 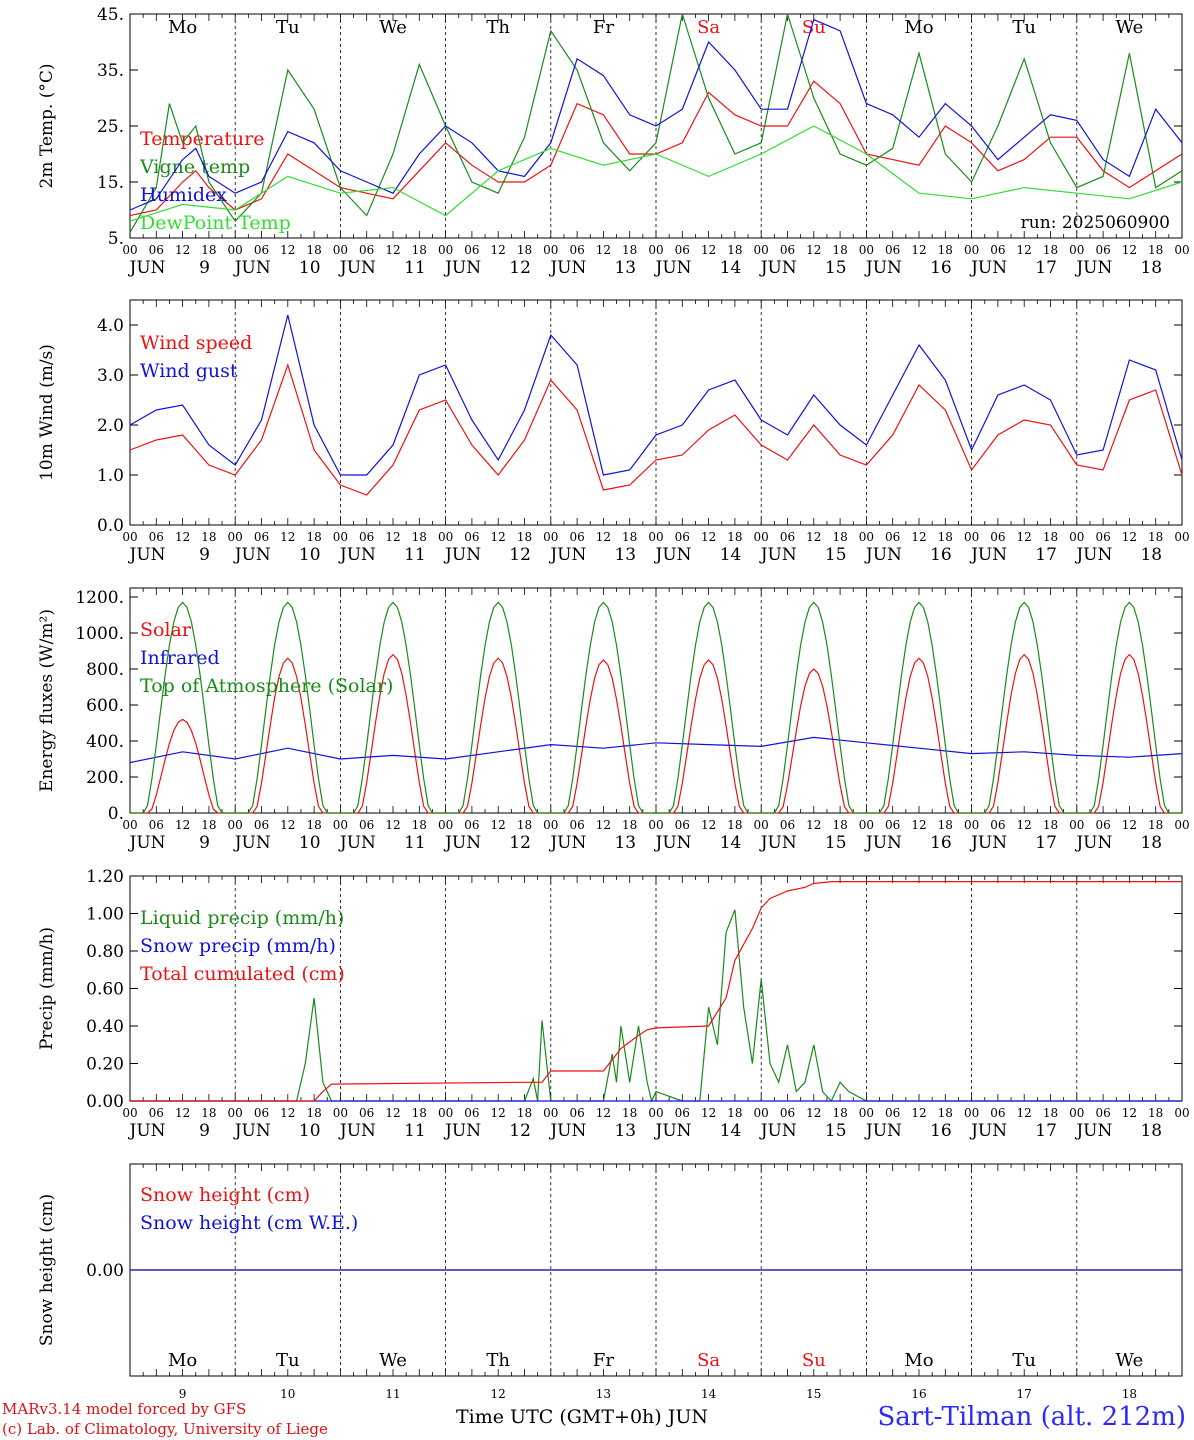 What do you see at coordinates (189, 371) in the screenshot?
I see `legend-entry: Wind gust` at bounding box center [189, 371].